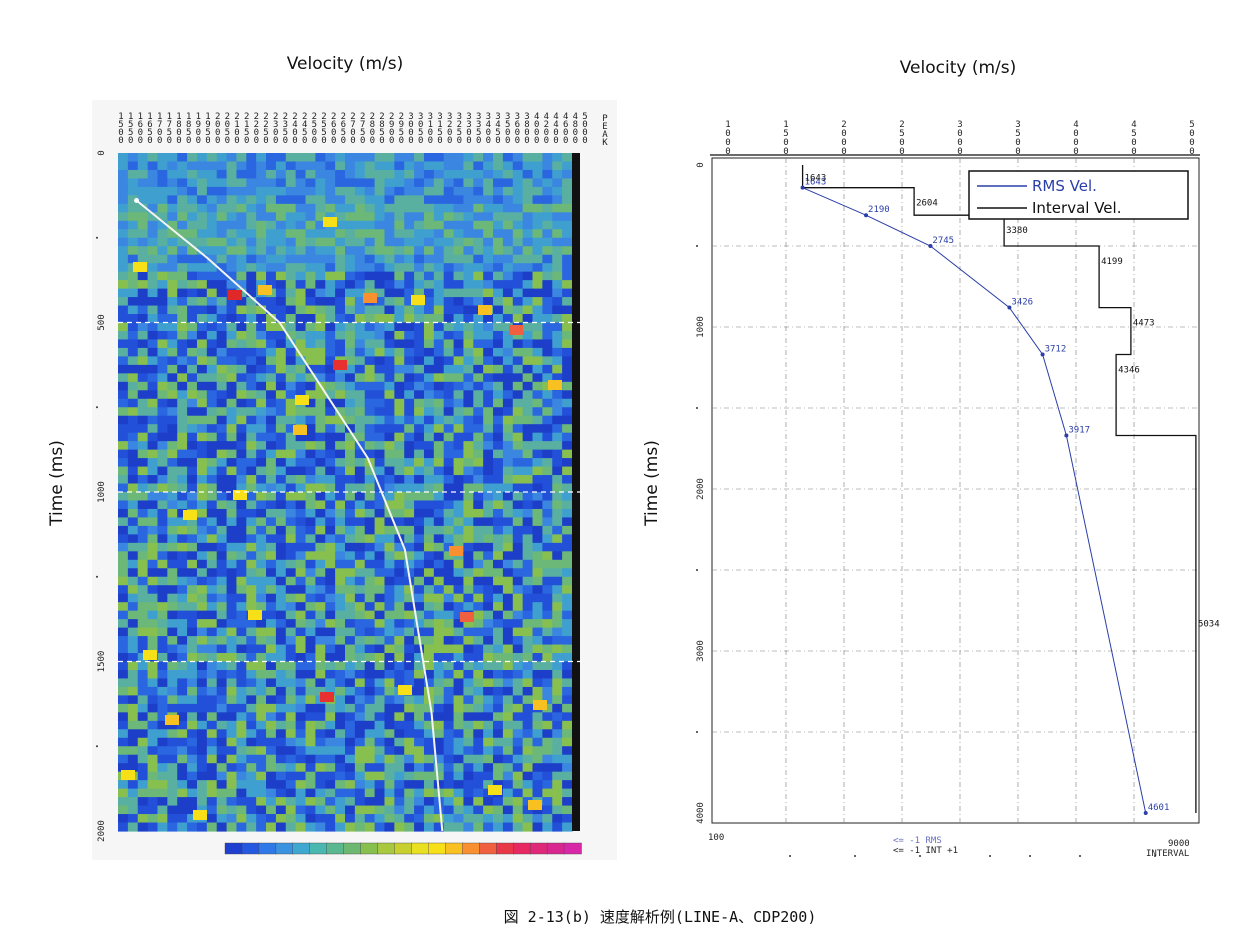 This screenshot has width=1248, height=950. I want to click on footer-left: 100, so click(716, 838).